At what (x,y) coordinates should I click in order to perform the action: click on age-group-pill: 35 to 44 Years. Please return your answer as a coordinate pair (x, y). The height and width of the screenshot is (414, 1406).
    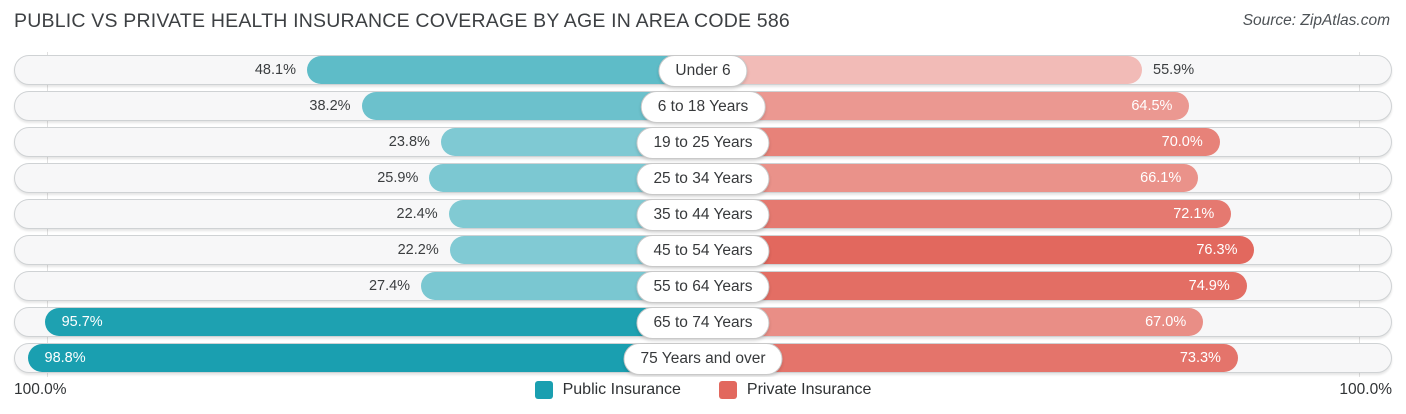
    Looking at the image, I should click on (703, 215).